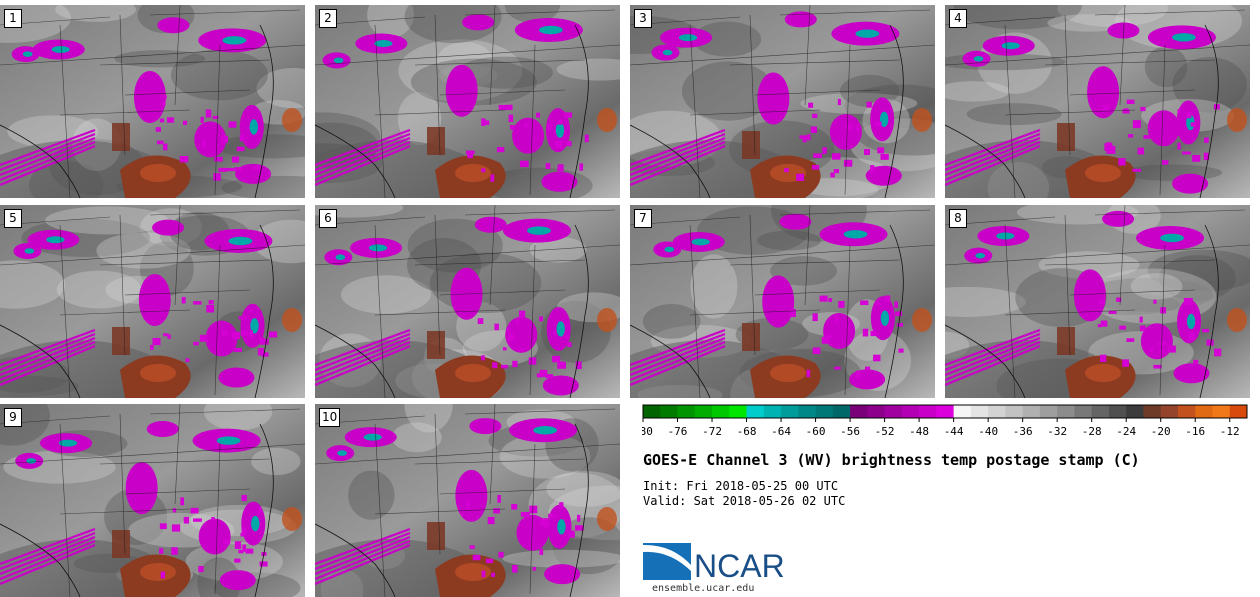  Describe the element at coordinates (678, 431) in the screenshot. I see `colorbar-tick-label: -76` at that location.